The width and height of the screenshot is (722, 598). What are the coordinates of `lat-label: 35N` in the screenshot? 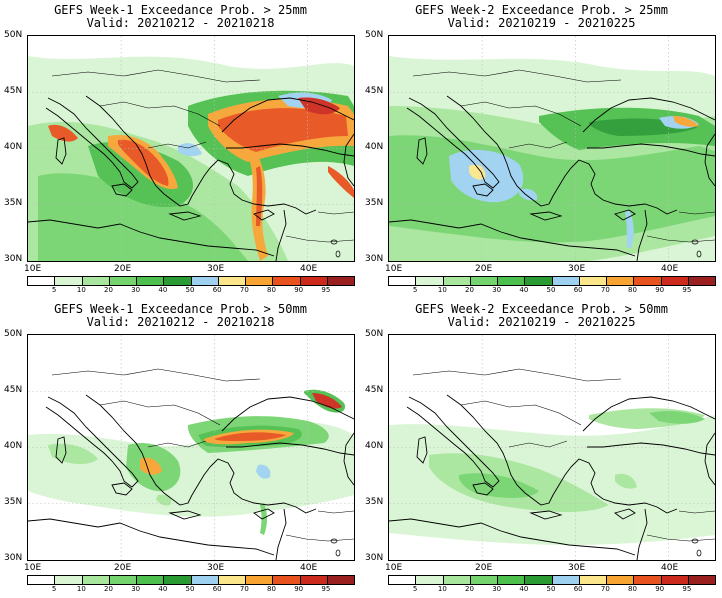 It's located at (13, 203).